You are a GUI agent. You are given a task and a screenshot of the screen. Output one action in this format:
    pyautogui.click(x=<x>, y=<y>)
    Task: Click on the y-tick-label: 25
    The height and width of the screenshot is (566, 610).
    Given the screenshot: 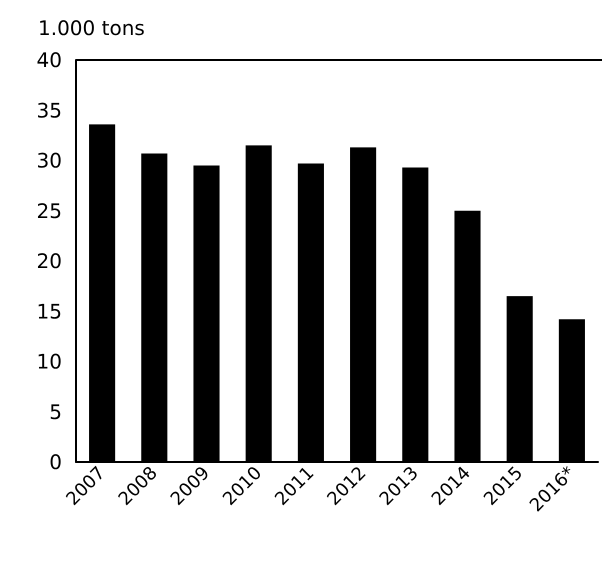 What is the action you would take?
    pyautogui.click(x=49, y=210)
    